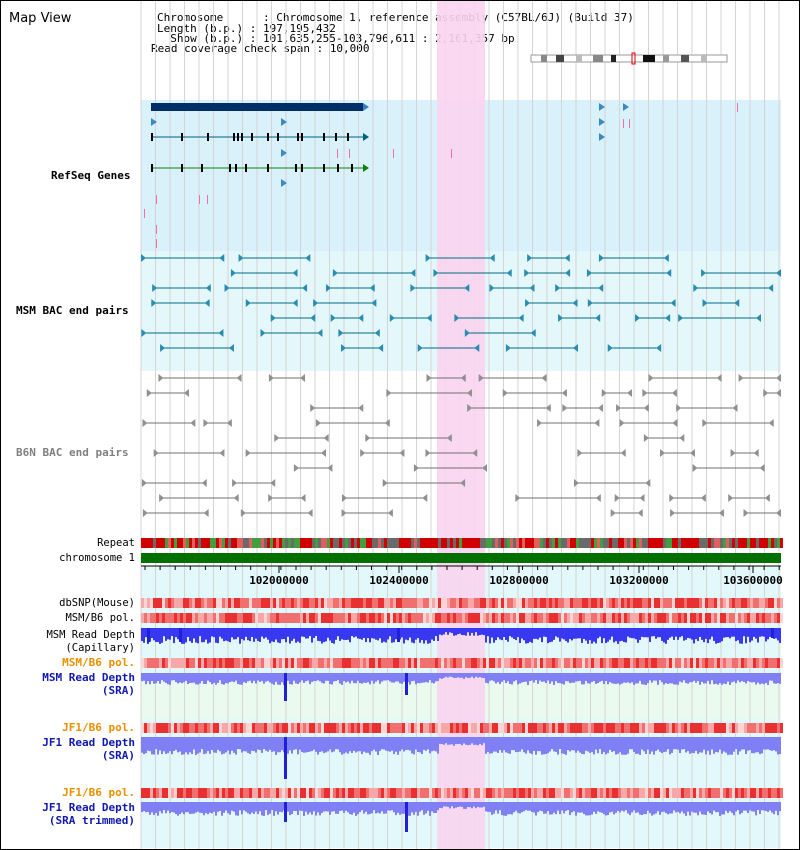 The height and width of the screenshot is (850, 800). I want to click on track-label-msm-b6-pol-2: MSM/B6 pol., so click(98, 662).